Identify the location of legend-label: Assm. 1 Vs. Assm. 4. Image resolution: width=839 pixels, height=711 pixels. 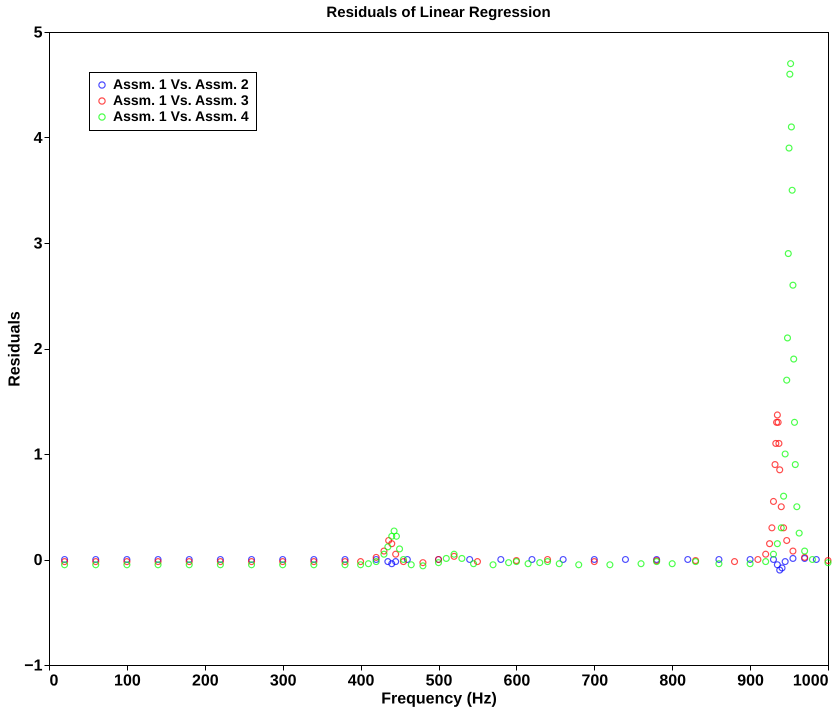
(181, 116).